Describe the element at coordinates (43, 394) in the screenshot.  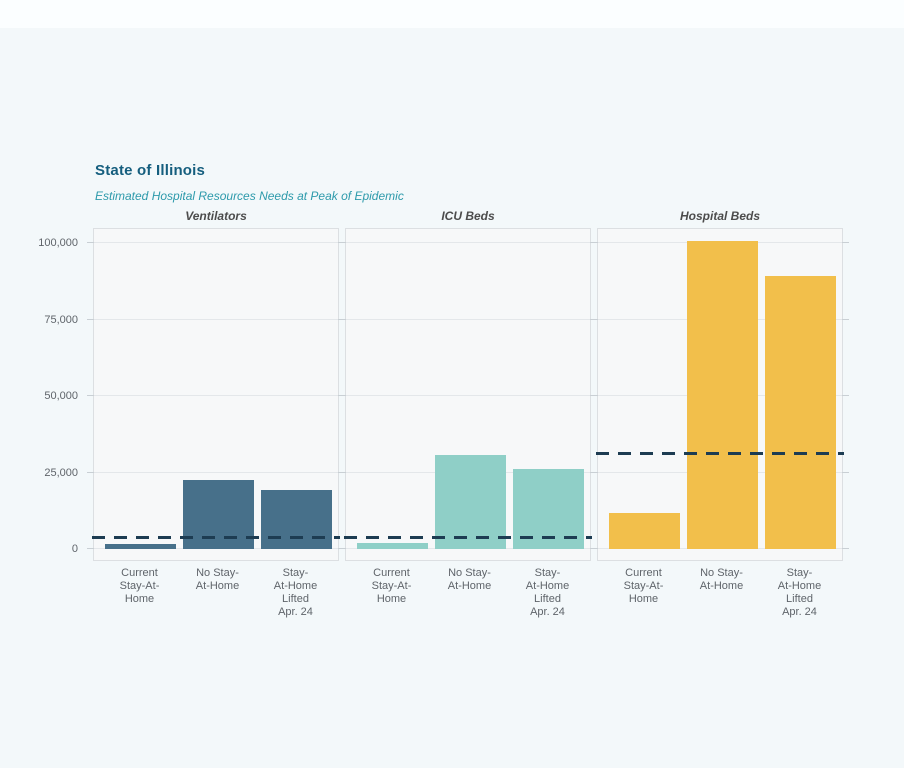
I see `y-axis: 0 25,000 50,000 75,000 100,000` at that location.